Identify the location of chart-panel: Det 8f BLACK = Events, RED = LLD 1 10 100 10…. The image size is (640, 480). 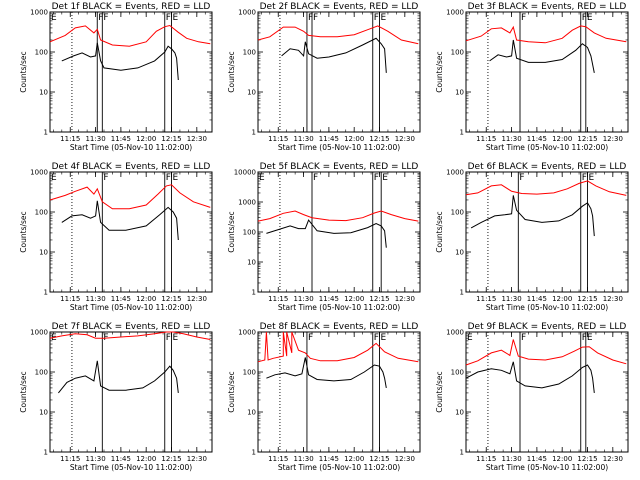
(324, 397).